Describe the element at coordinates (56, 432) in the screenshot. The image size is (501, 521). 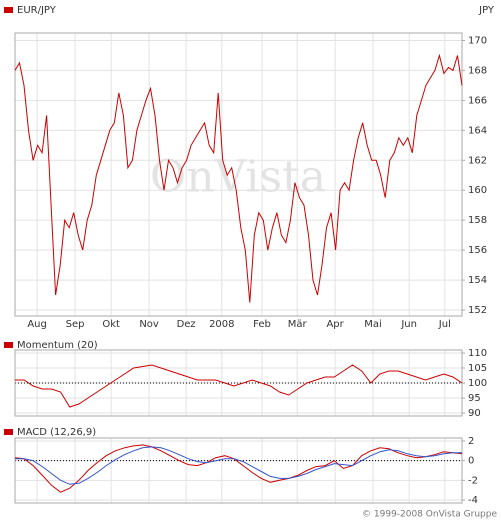
I see `legend-label: MACD (12,26,9)` at that location.